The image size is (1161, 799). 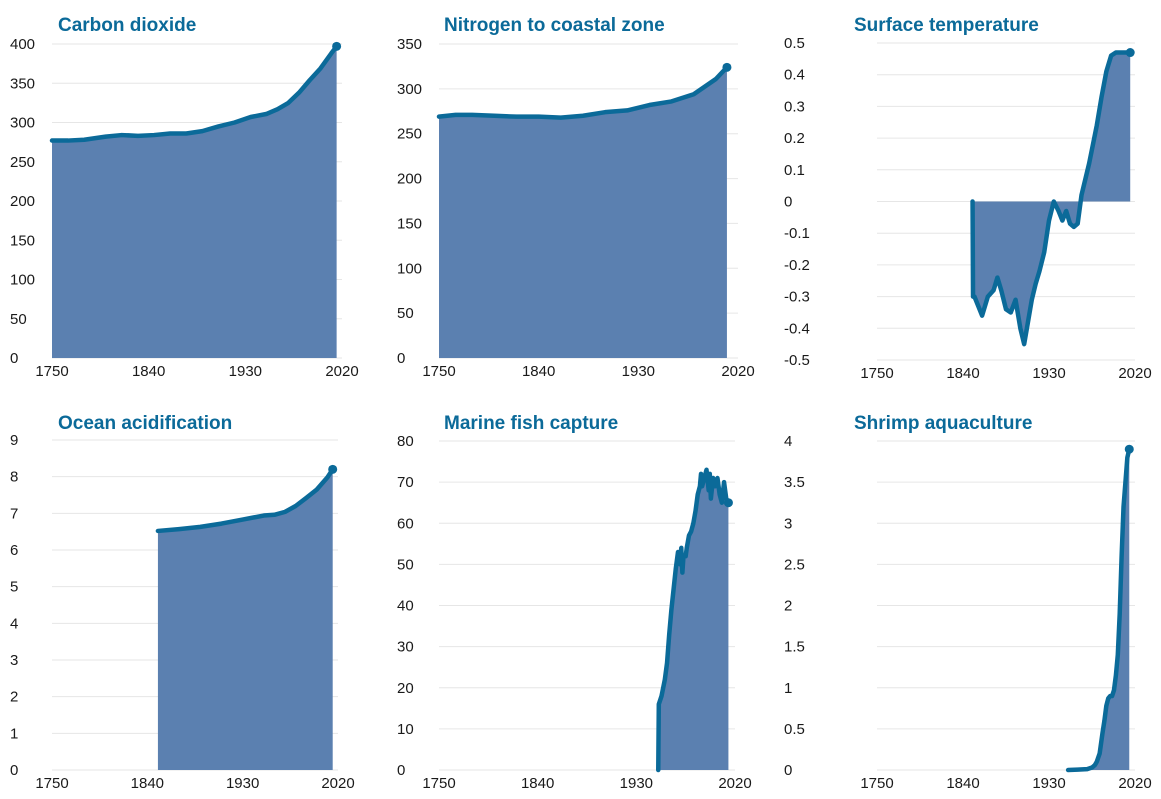 What do you see at coordinates (794, 647) in the screenshot?
I see `y-tick-label: 1.5` at bounding box center [794, 647].